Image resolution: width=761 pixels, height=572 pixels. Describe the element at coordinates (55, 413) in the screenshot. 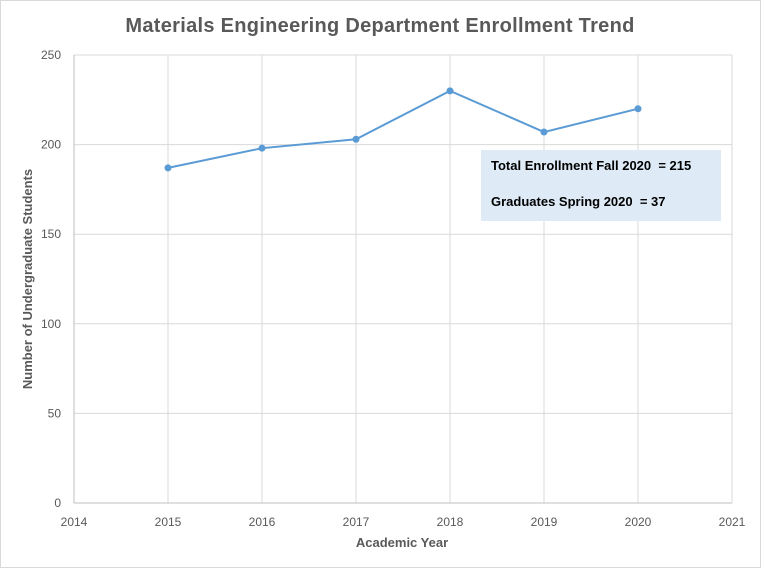

I see `y-tick-label: 50` at that location.